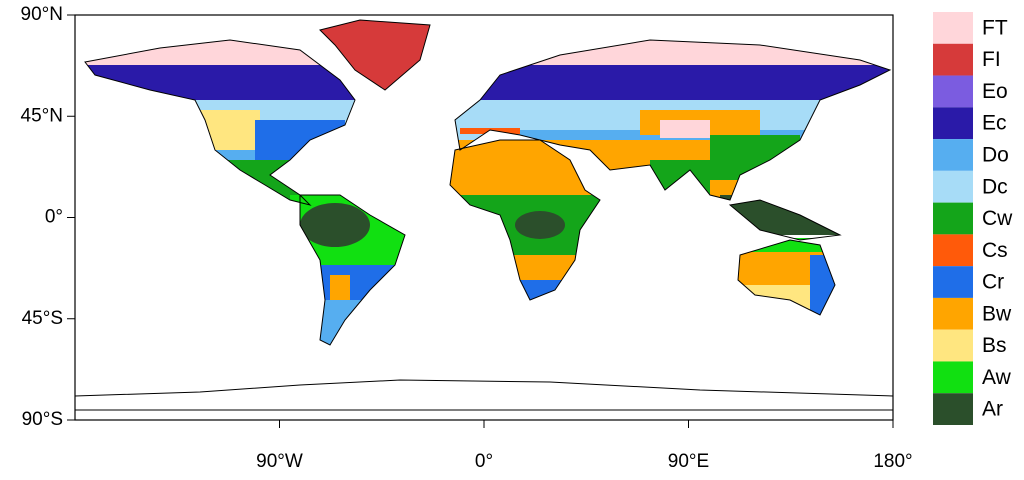 The height and width of the screenshot is (480, 1024). I want to click on eurasia, so click(673, 120).